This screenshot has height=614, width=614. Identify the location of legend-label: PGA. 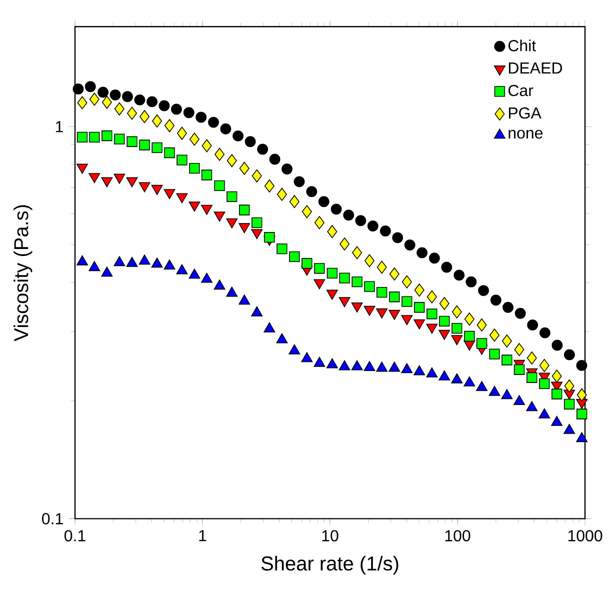
(525, 113).